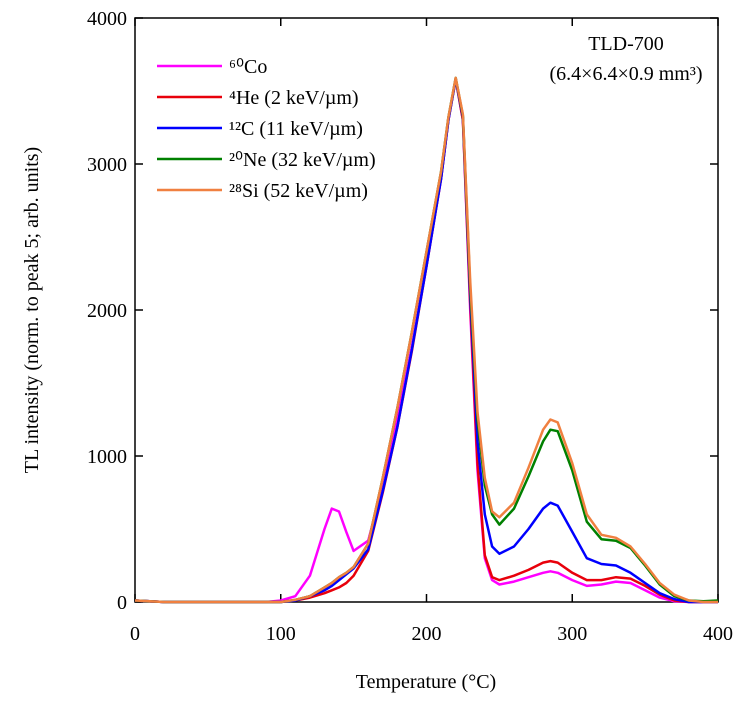  Describe the element at coordinates (302, 160) in the screenshot. I see `legend-label: ²⁰Ne (32 keV/µm)` at that location.